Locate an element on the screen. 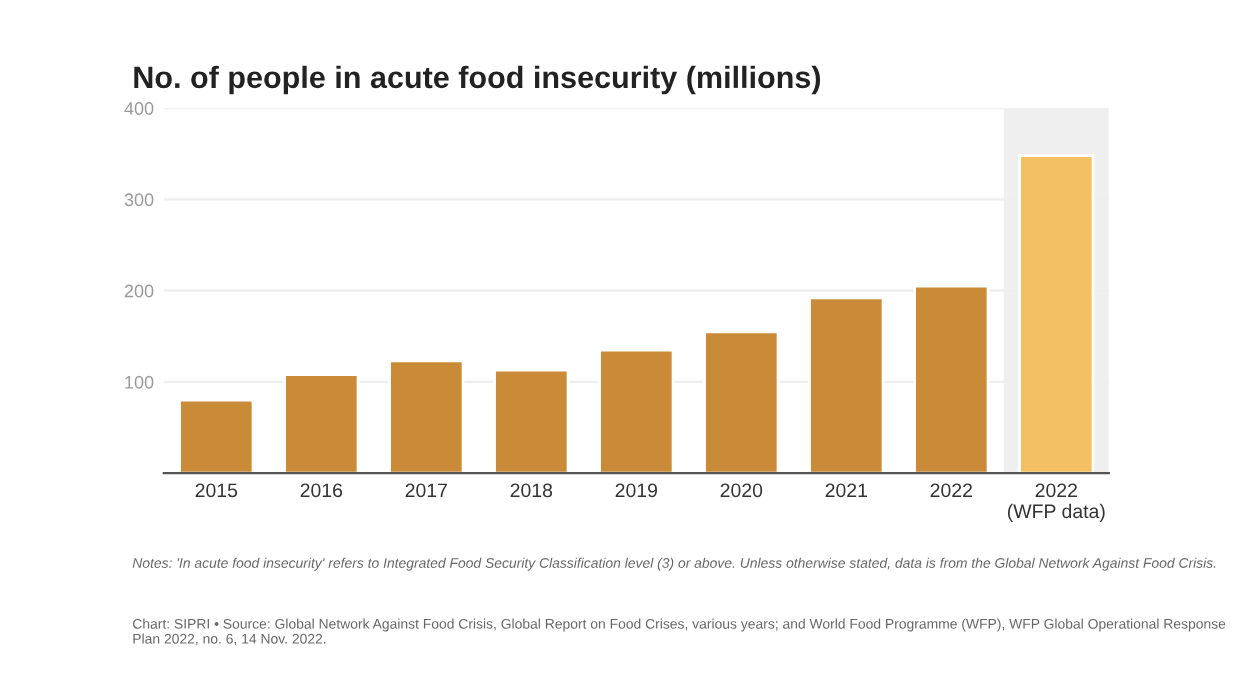 The width and height of the screenshot is (1260, 676). x-tick-label: 2018 is located at coordinates (531, 490).